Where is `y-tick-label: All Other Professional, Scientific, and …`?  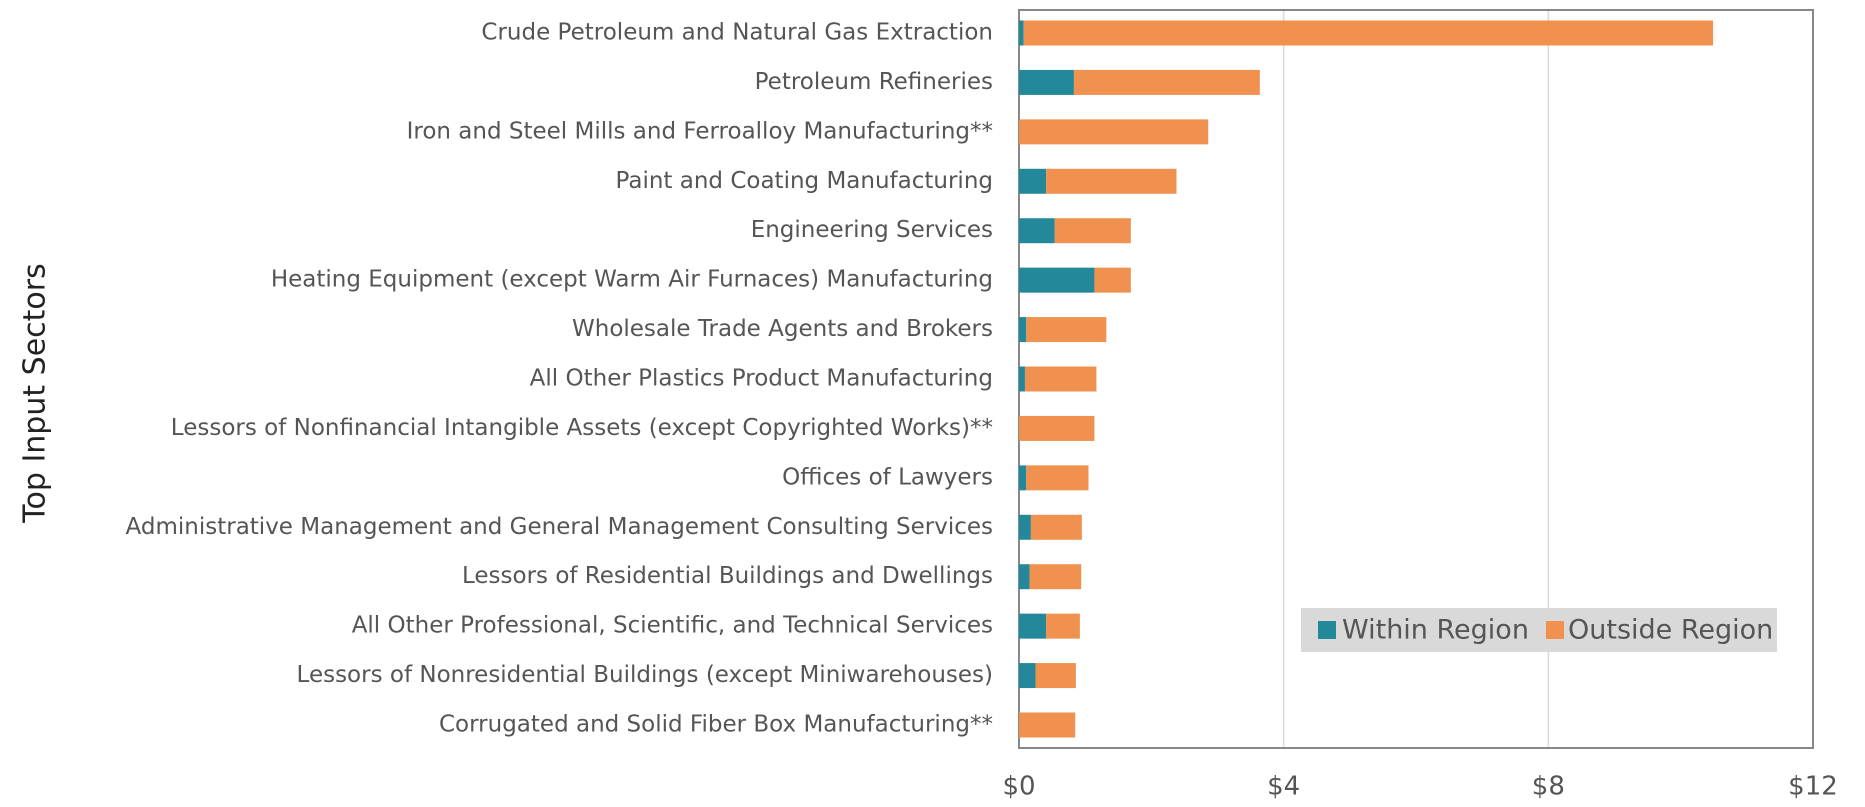 y-tick-label: All Other Professional, Scientific, and … is located at coordinates (672, 626).